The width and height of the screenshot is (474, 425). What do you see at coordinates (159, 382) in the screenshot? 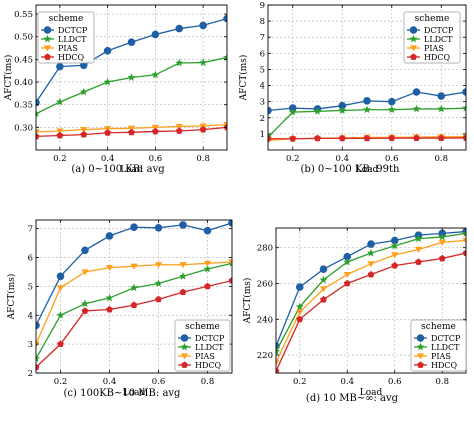
I see `x-tick-label: 0.6` at bounding box center [159, 382].